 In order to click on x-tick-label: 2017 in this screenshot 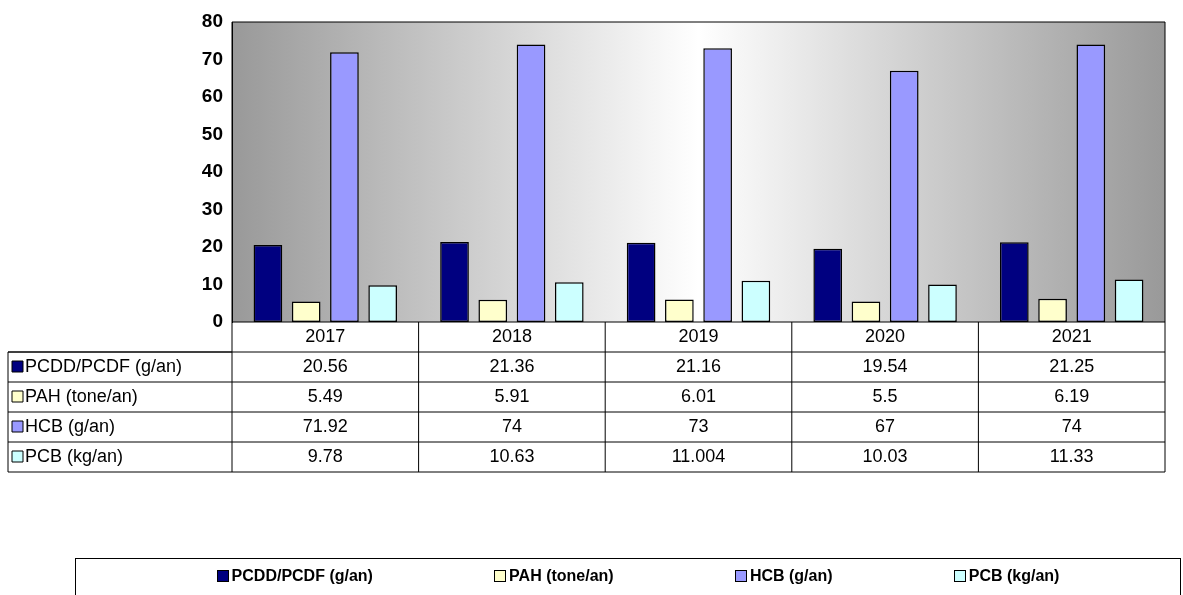, I will do `click(325, 335)`.